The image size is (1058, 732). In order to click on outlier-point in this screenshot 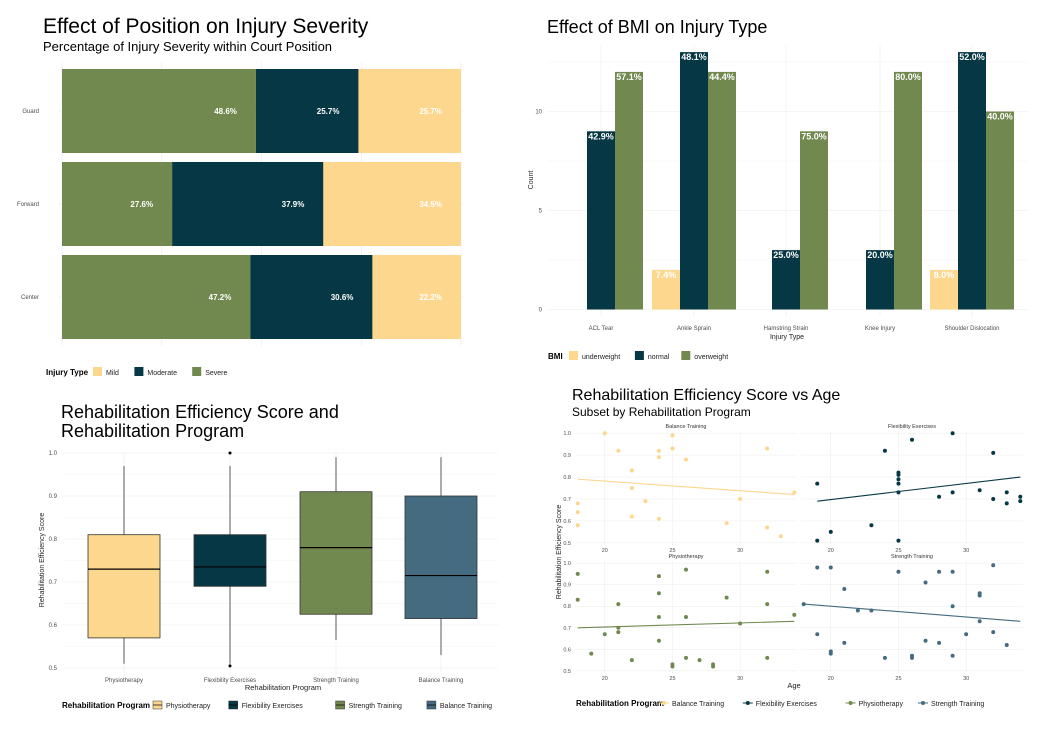, I will do `click(230, 453)`.